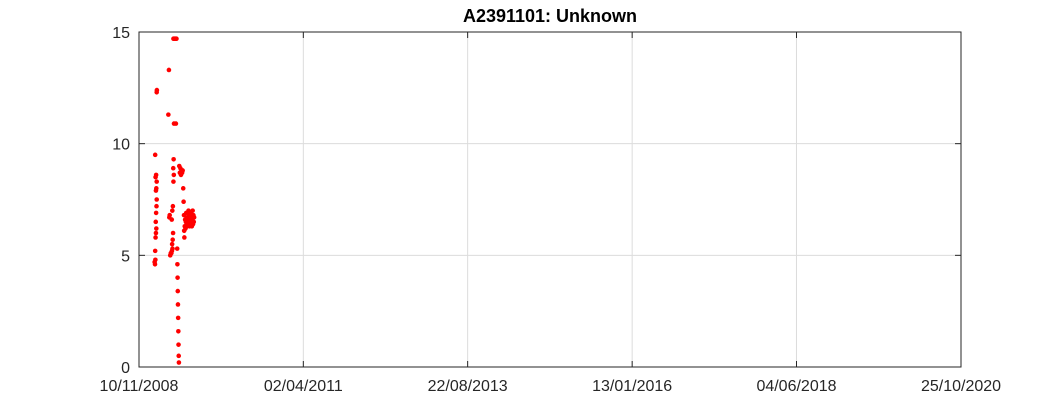 This screenshot has width=1063, height=413. Describe the element at coordinates (125, 368) in the screenshot. I see `y-tick-label: 0` at that location.